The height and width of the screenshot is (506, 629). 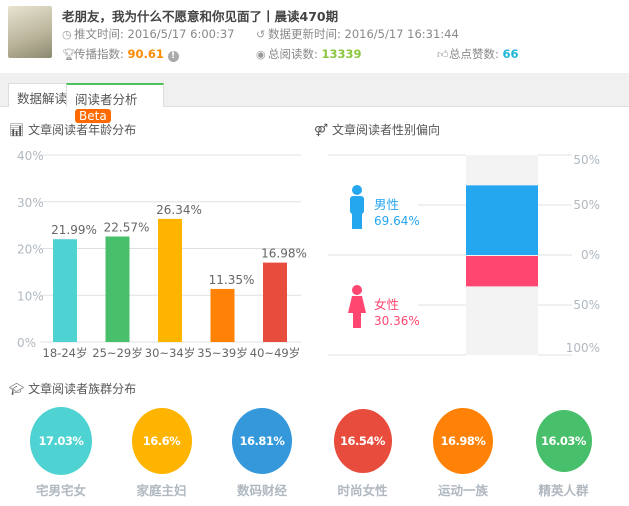 What do you see at coordinates (93, 116) in the screenshot?
I see `beta-badge: Beta` at bounding box center [93, 116].